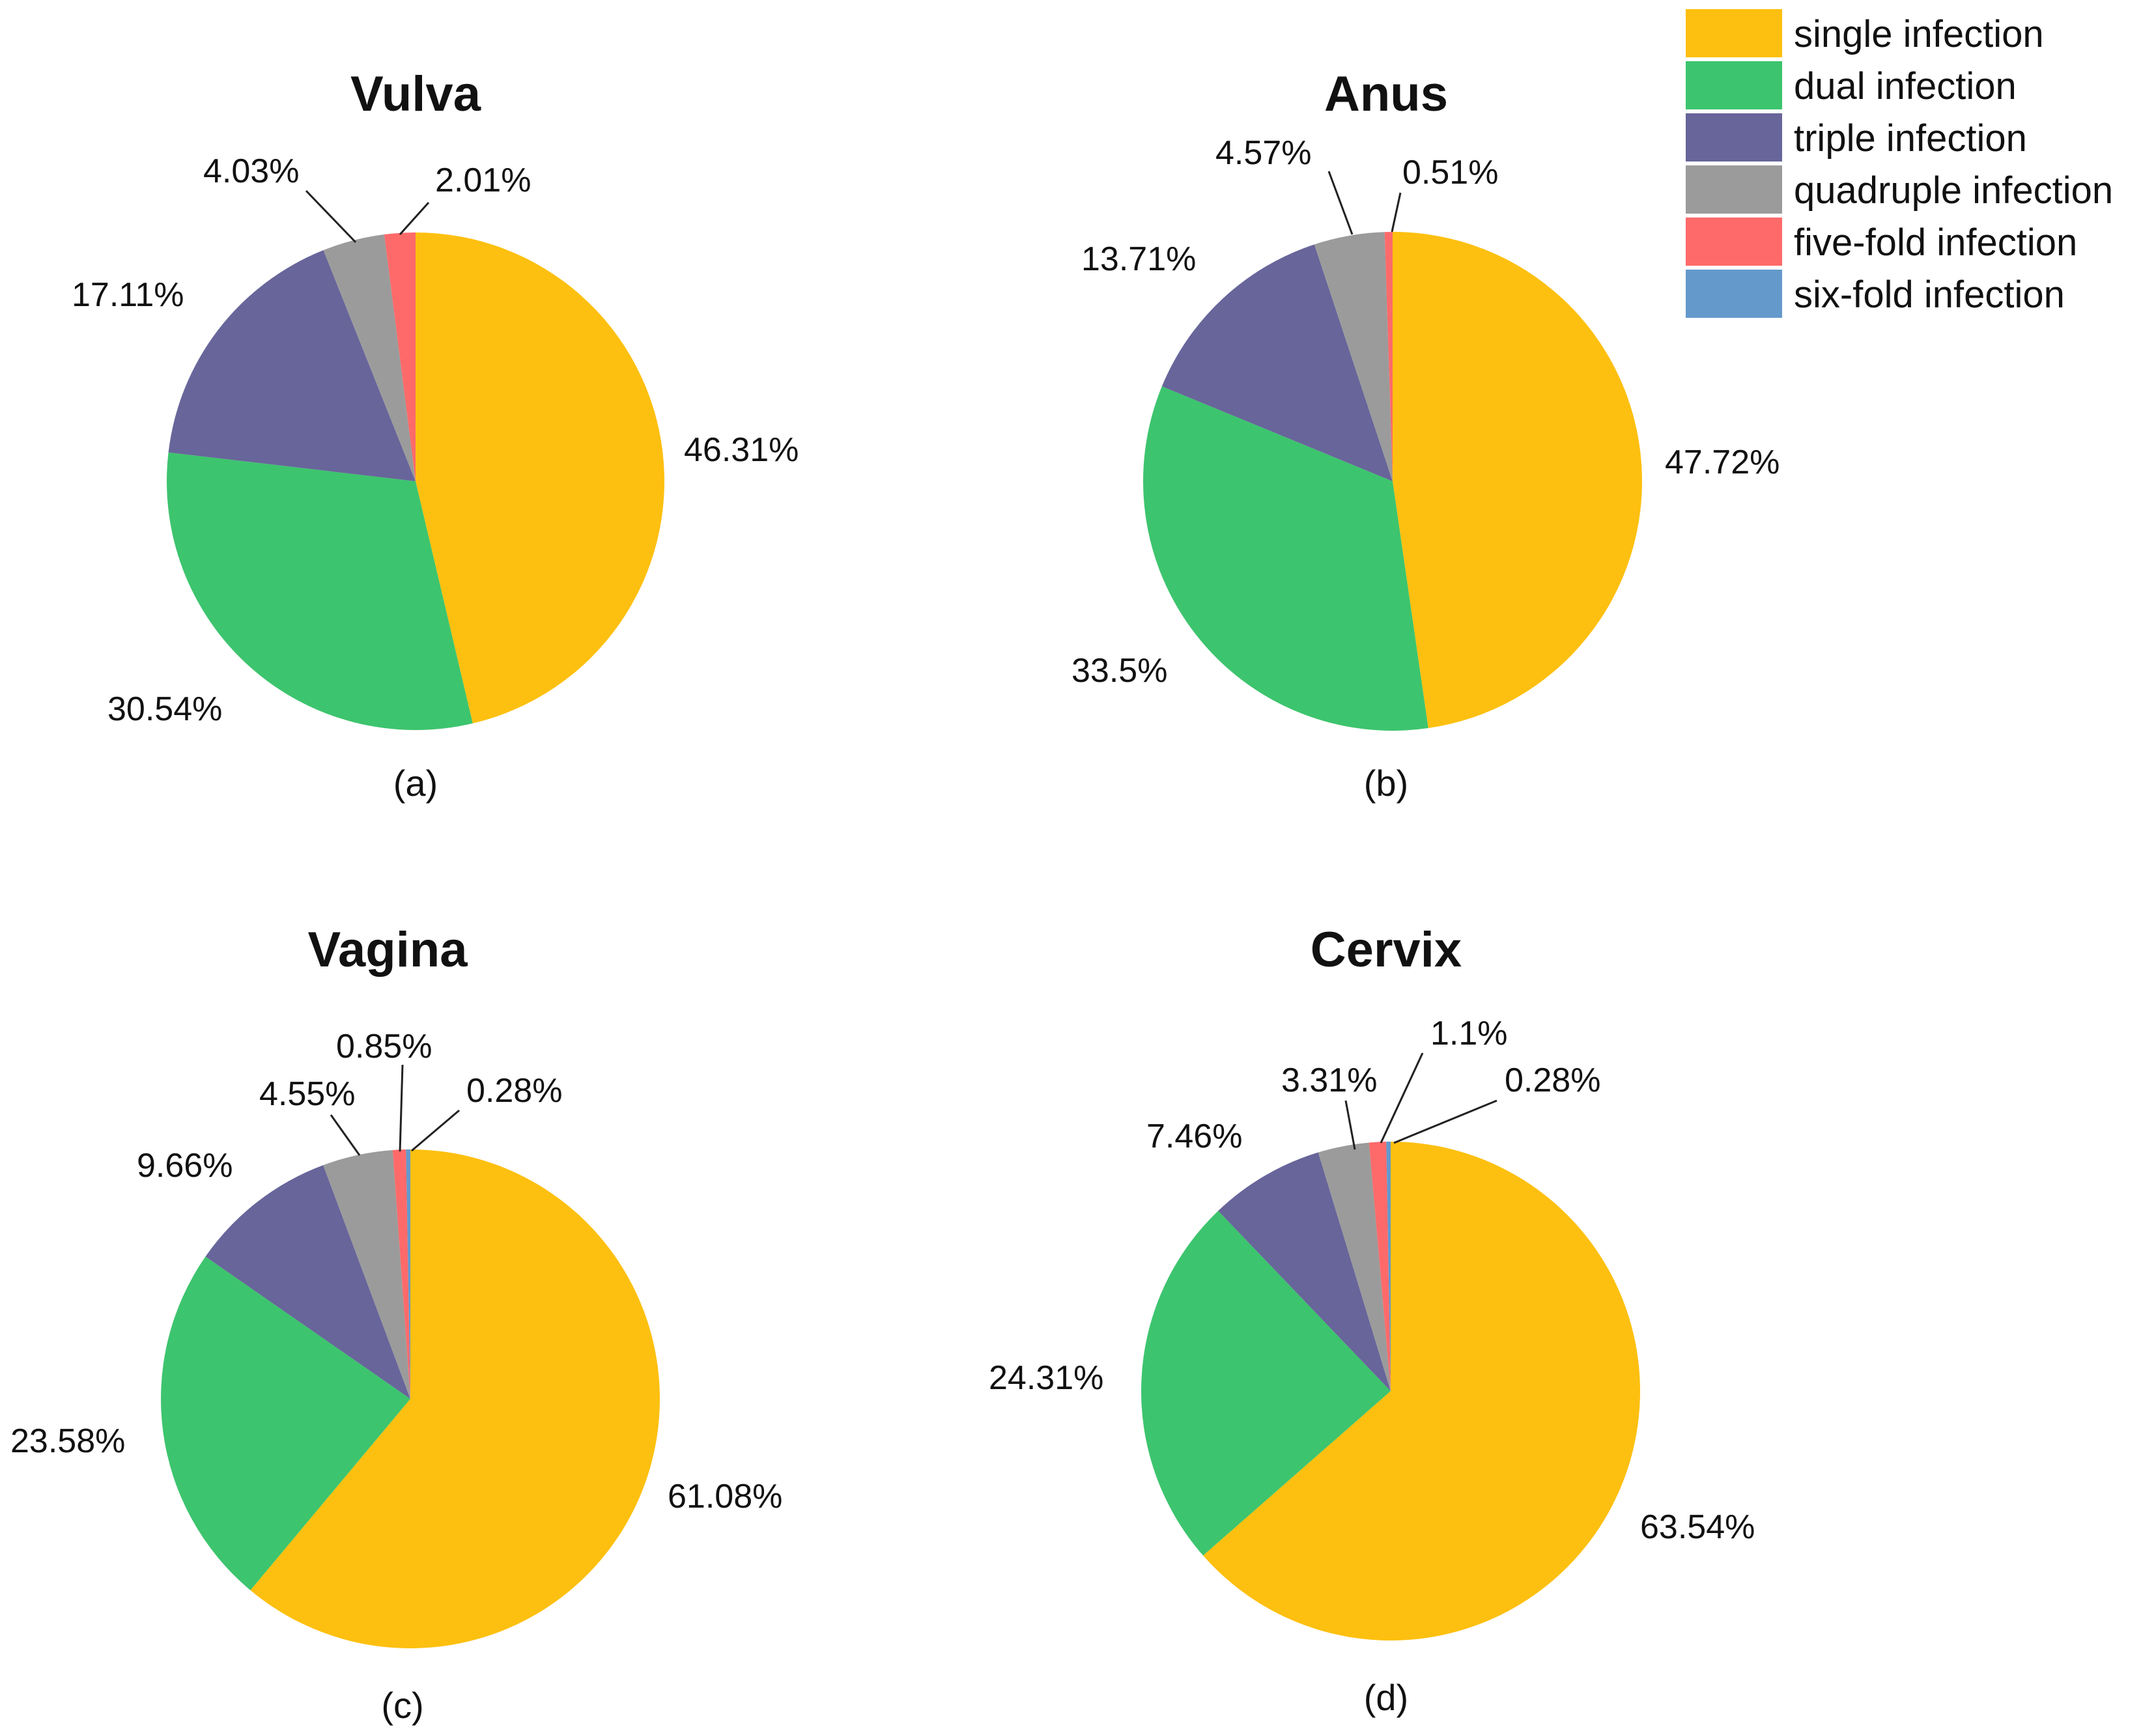 The width and height of the screenshot is (2156, 1731). What do you see at coordinates (1329, 1080) in the screenshot?
I see `data-label: 3.31%` at bounding box center [1329, 1080].